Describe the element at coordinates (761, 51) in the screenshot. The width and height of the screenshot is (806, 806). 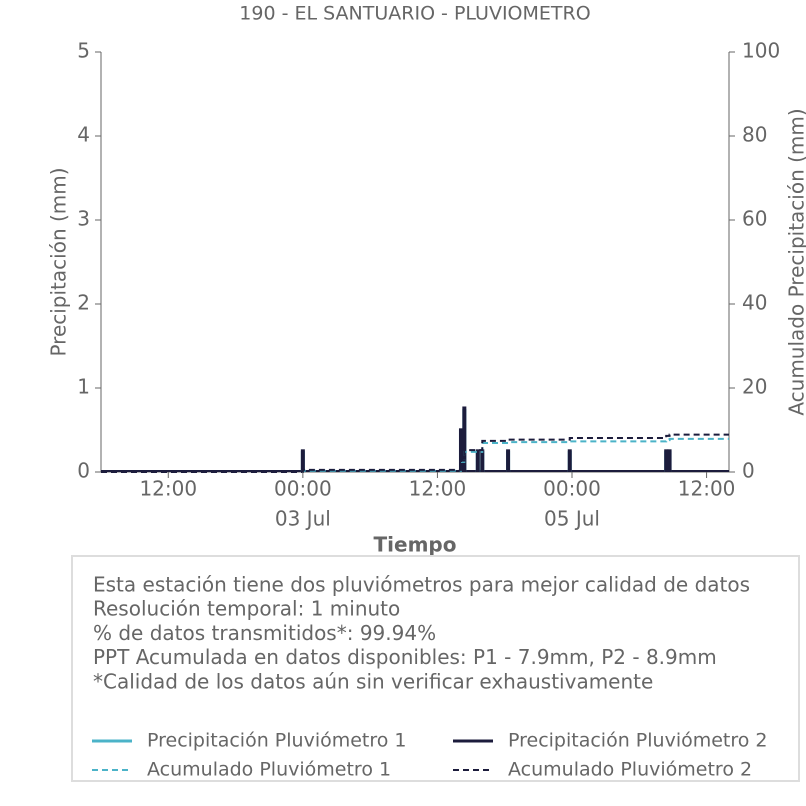
I see `y2-tick-label: 100` at that location.